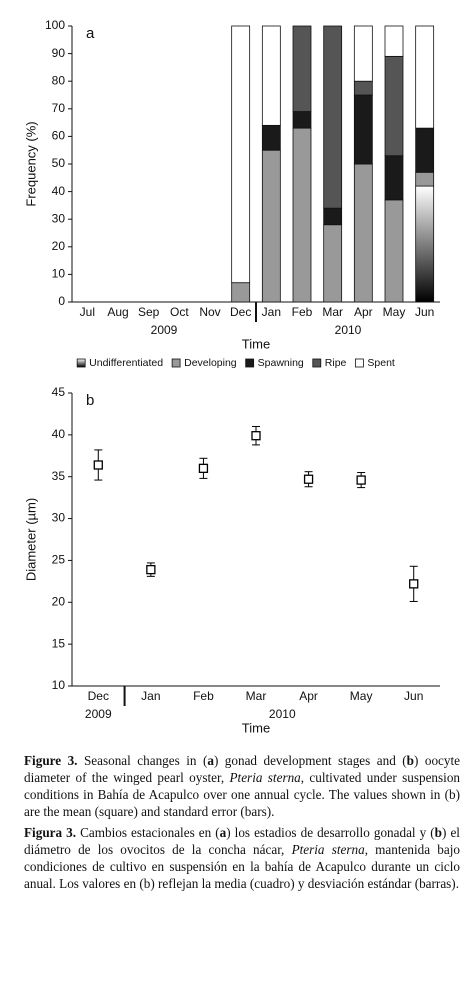 The height and width of the screenshot is (983, 473). What do you see at coordinates (142, 760) in the screenshot?
I see `caption-text: Seasonal changes in (` at bounding box center [142, 760].